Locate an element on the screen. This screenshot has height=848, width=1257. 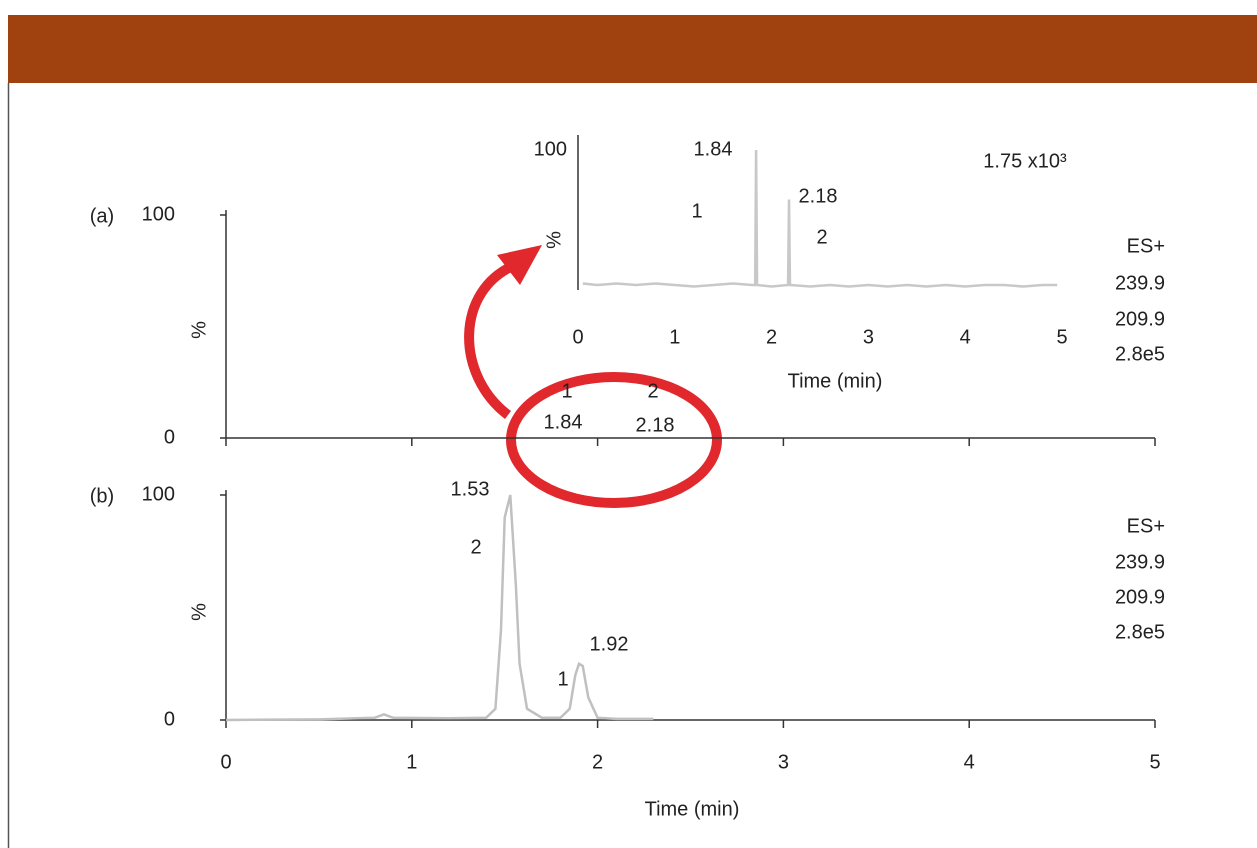
arrow-head is located at coordinates (519, 265).